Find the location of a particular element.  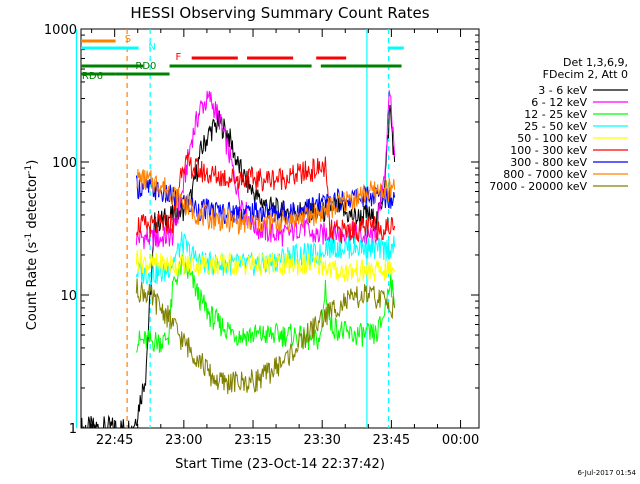

y-tick-label: 1000 is located at coordinates (60, 30).